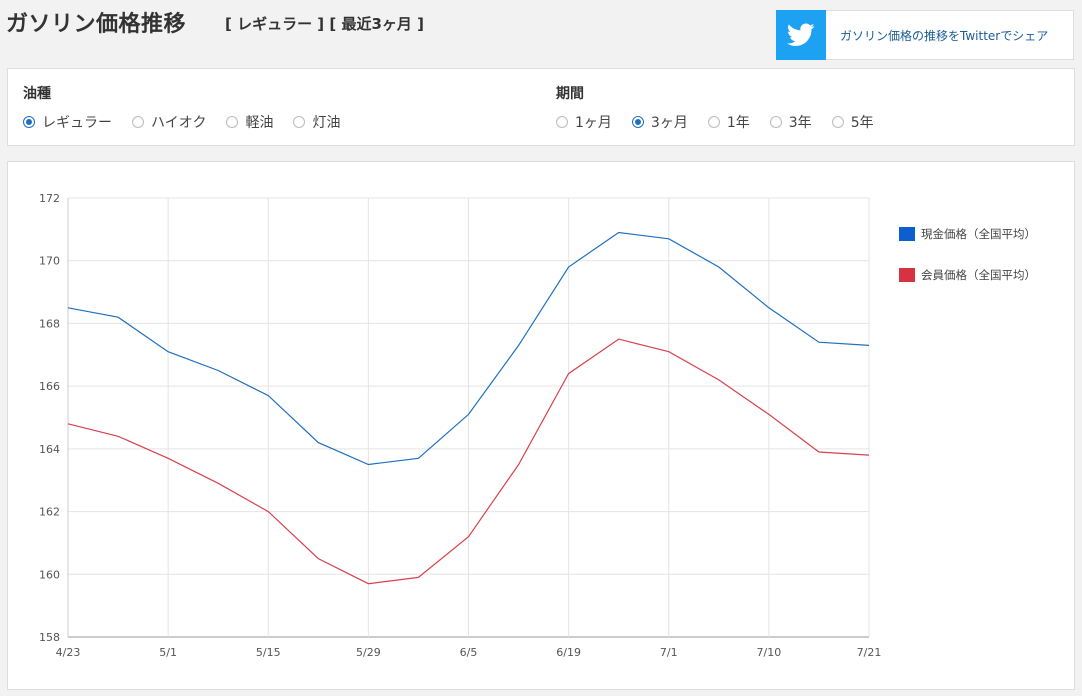  What do you see at coordinates (96, 24) in the screenshot?
I see `page-title: ガソリン価格推移` at bounding box center [96, 24].